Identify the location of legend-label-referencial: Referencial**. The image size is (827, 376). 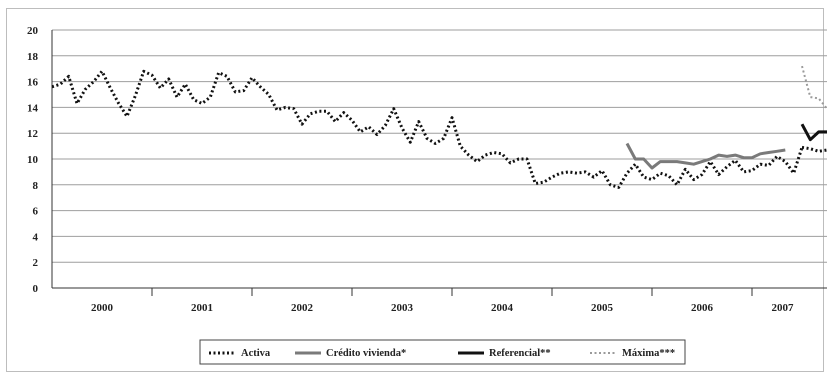
(520, 353).